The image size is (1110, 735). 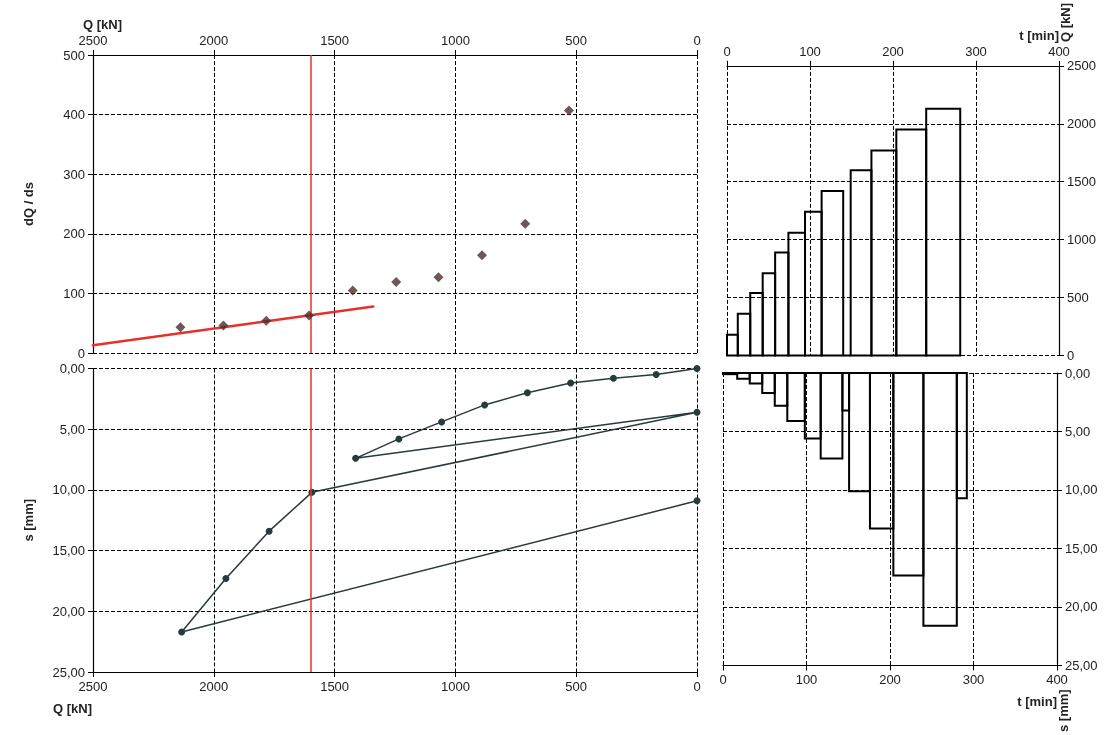 What do you see at coordinates (1081, 66) in the screenshot?
I see `y-tick-label: 2500` at bounding box center [1081, 66].